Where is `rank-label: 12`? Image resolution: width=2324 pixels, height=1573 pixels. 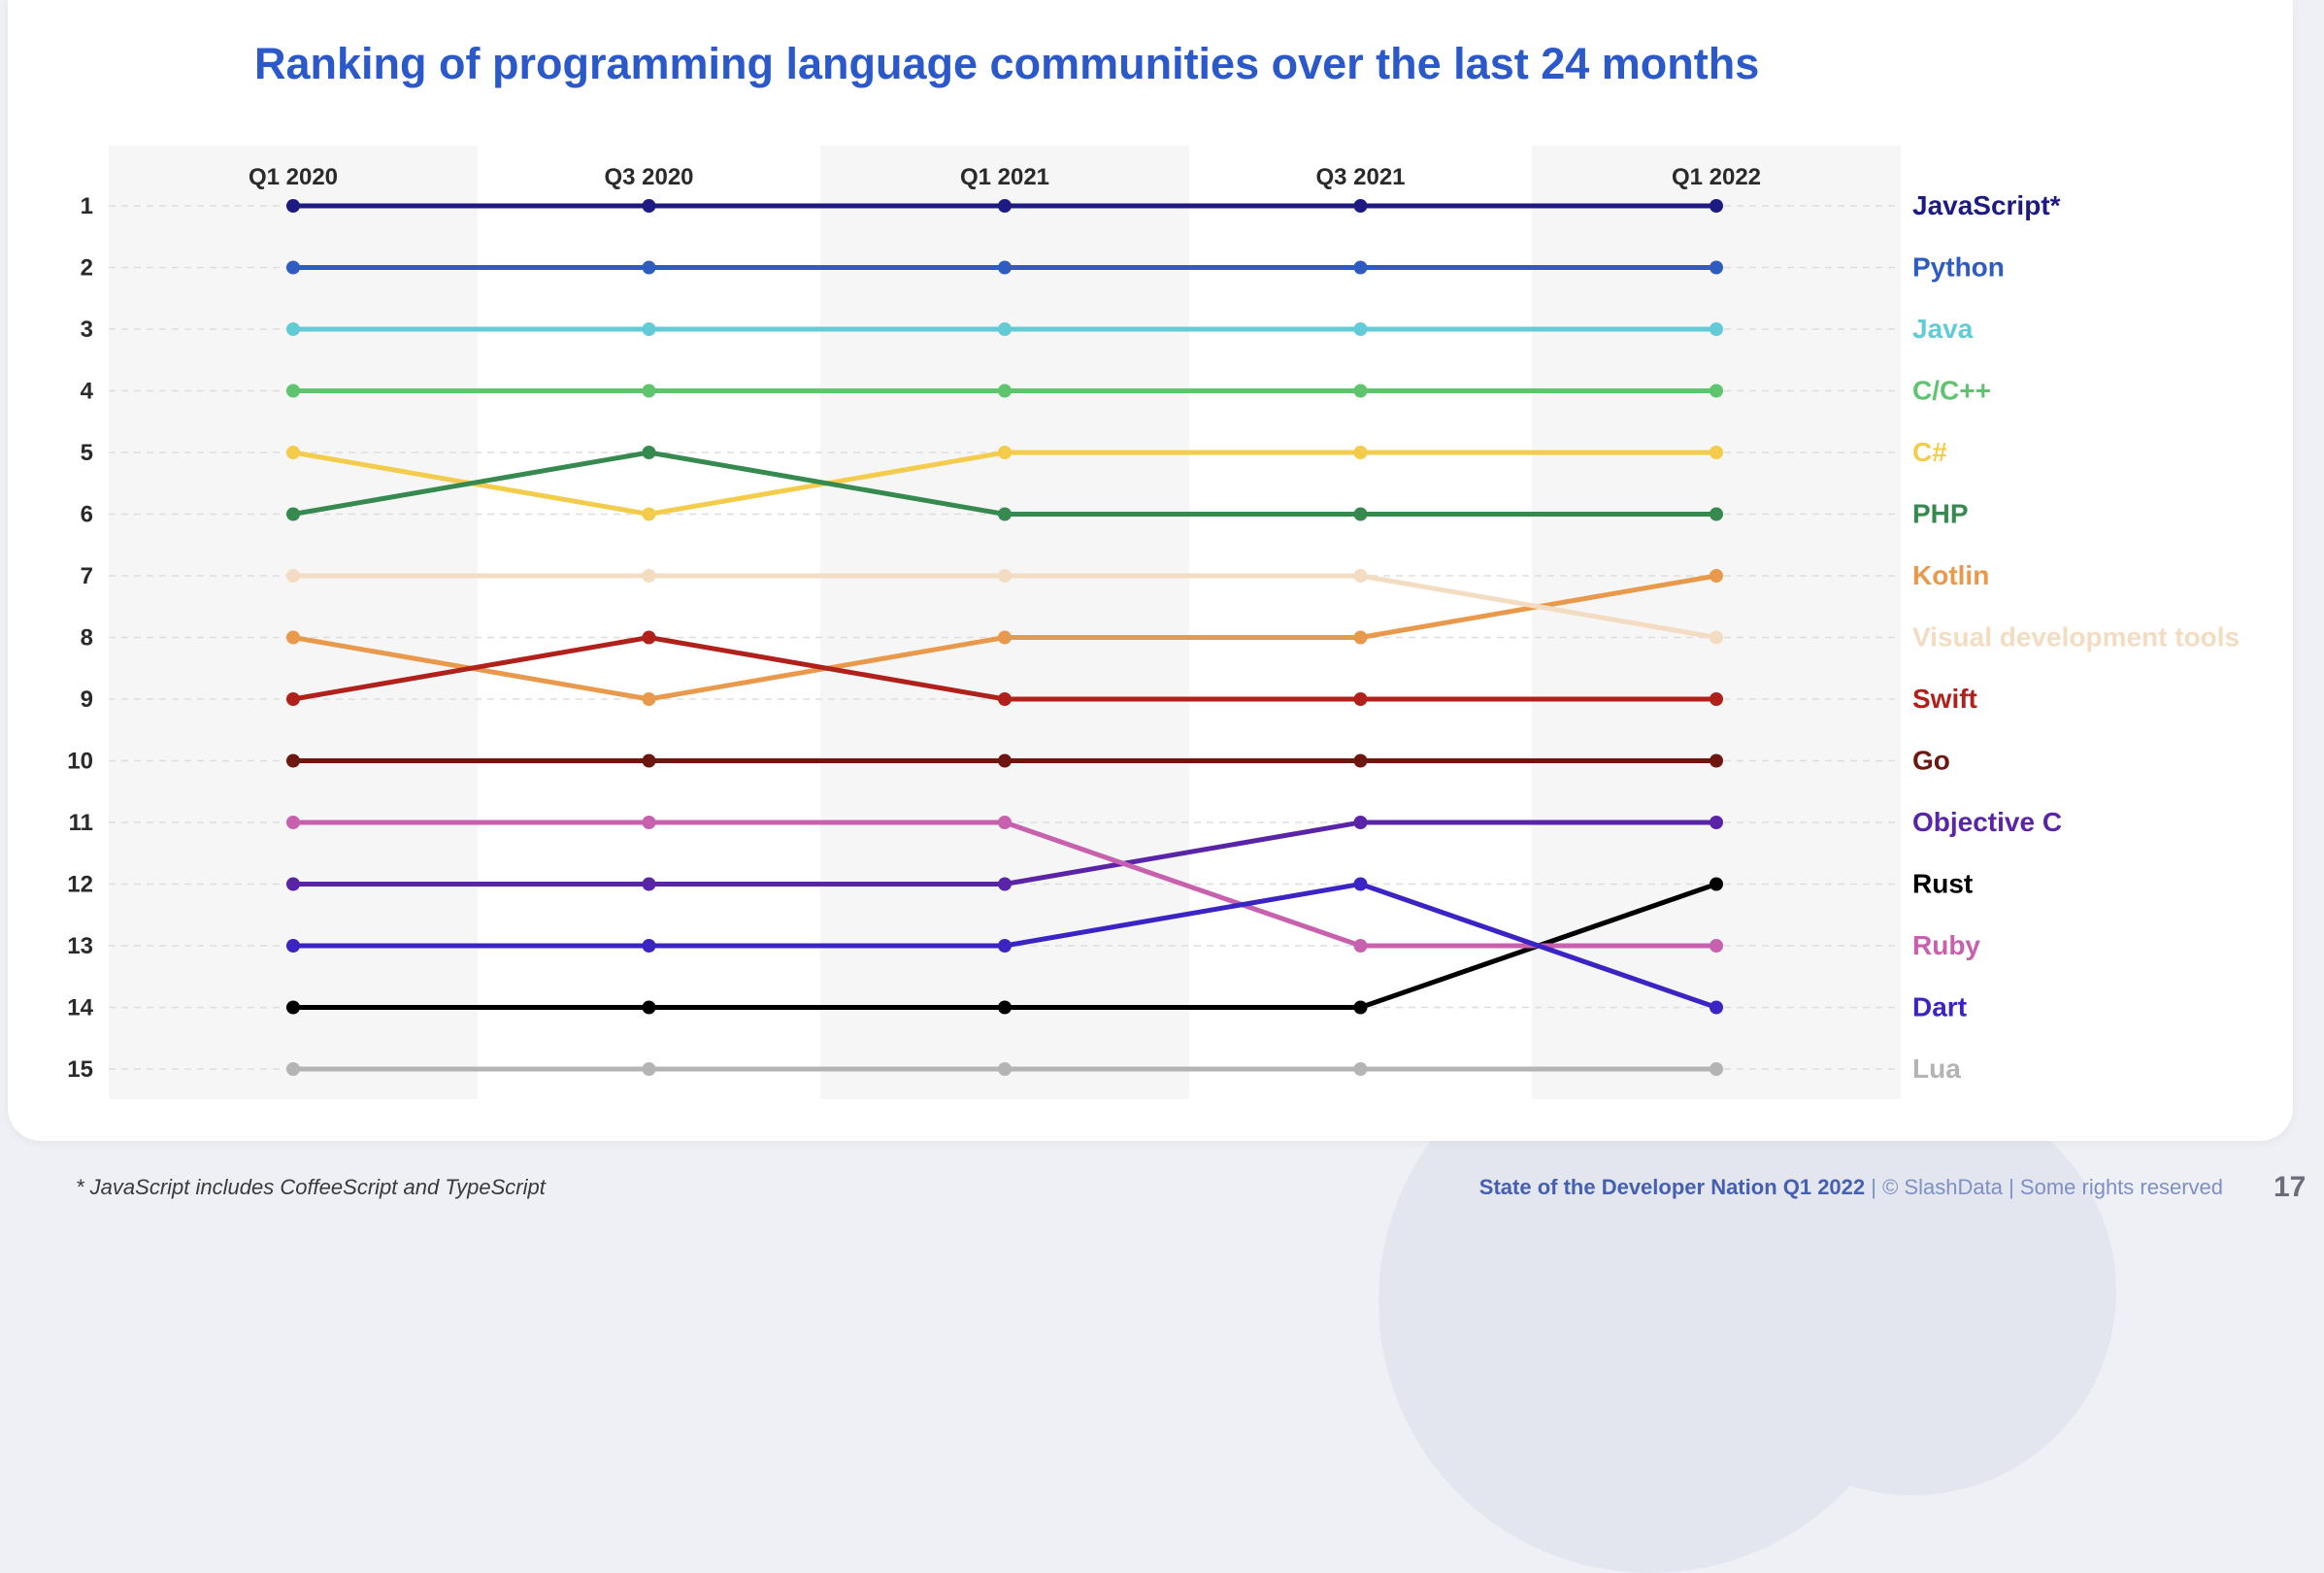 rank-label: 12 is located at coordinates (80, 885).